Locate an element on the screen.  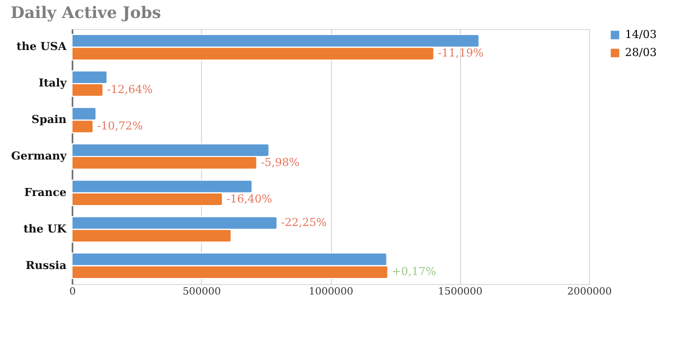
annotation: -10,72% is located at coordinates (120, 125).